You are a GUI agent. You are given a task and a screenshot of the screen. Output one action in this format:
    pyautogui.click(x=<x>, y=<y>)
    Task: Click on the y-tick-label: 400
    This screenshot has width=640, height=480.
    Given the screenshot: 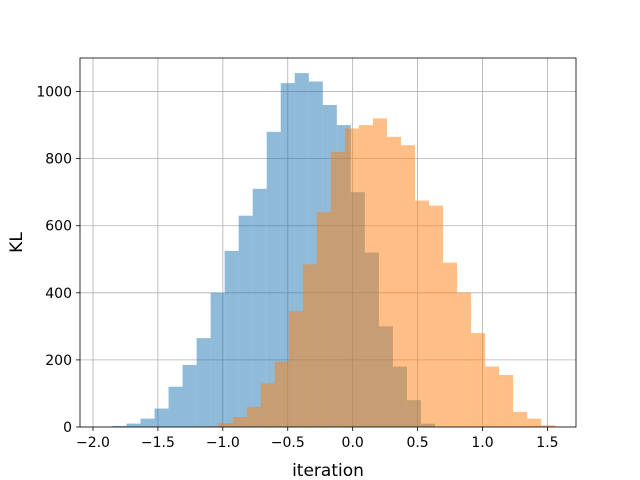 What is the action you would take?
    pyautogui.click(x=58, y=294)
    